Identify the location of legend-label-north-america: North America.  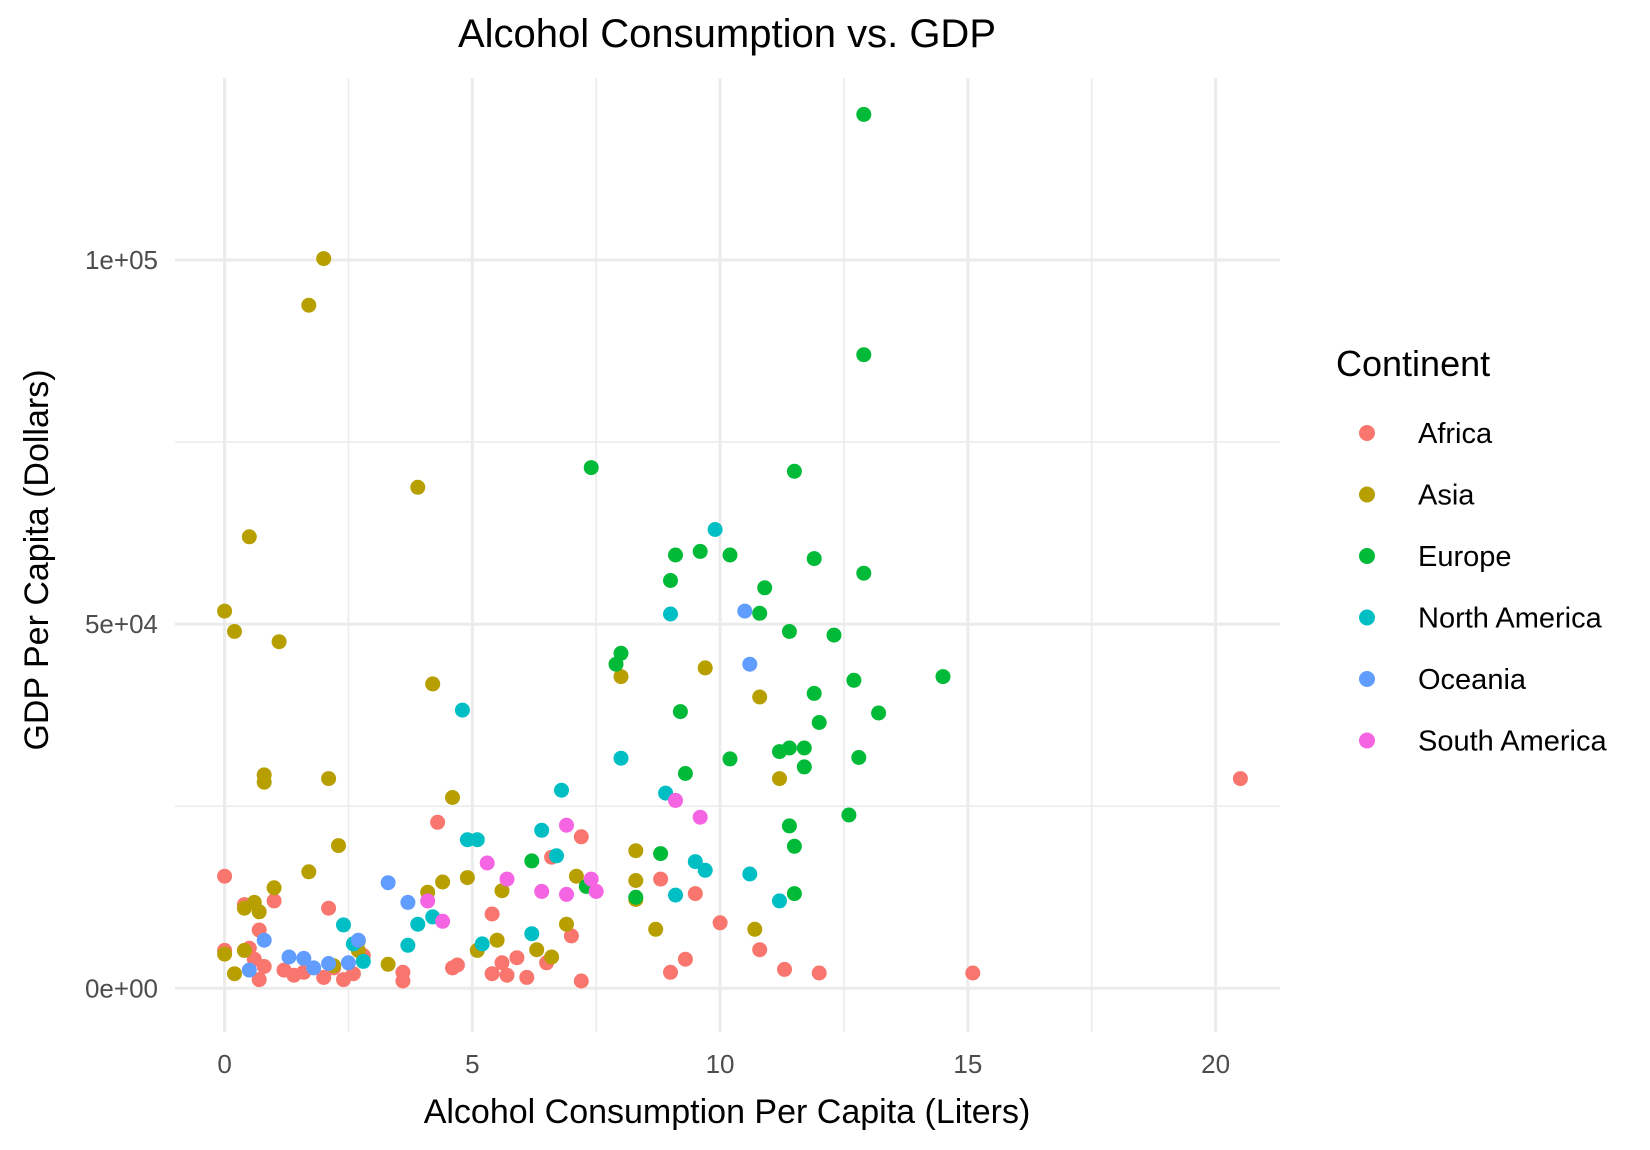
(1510, 619).